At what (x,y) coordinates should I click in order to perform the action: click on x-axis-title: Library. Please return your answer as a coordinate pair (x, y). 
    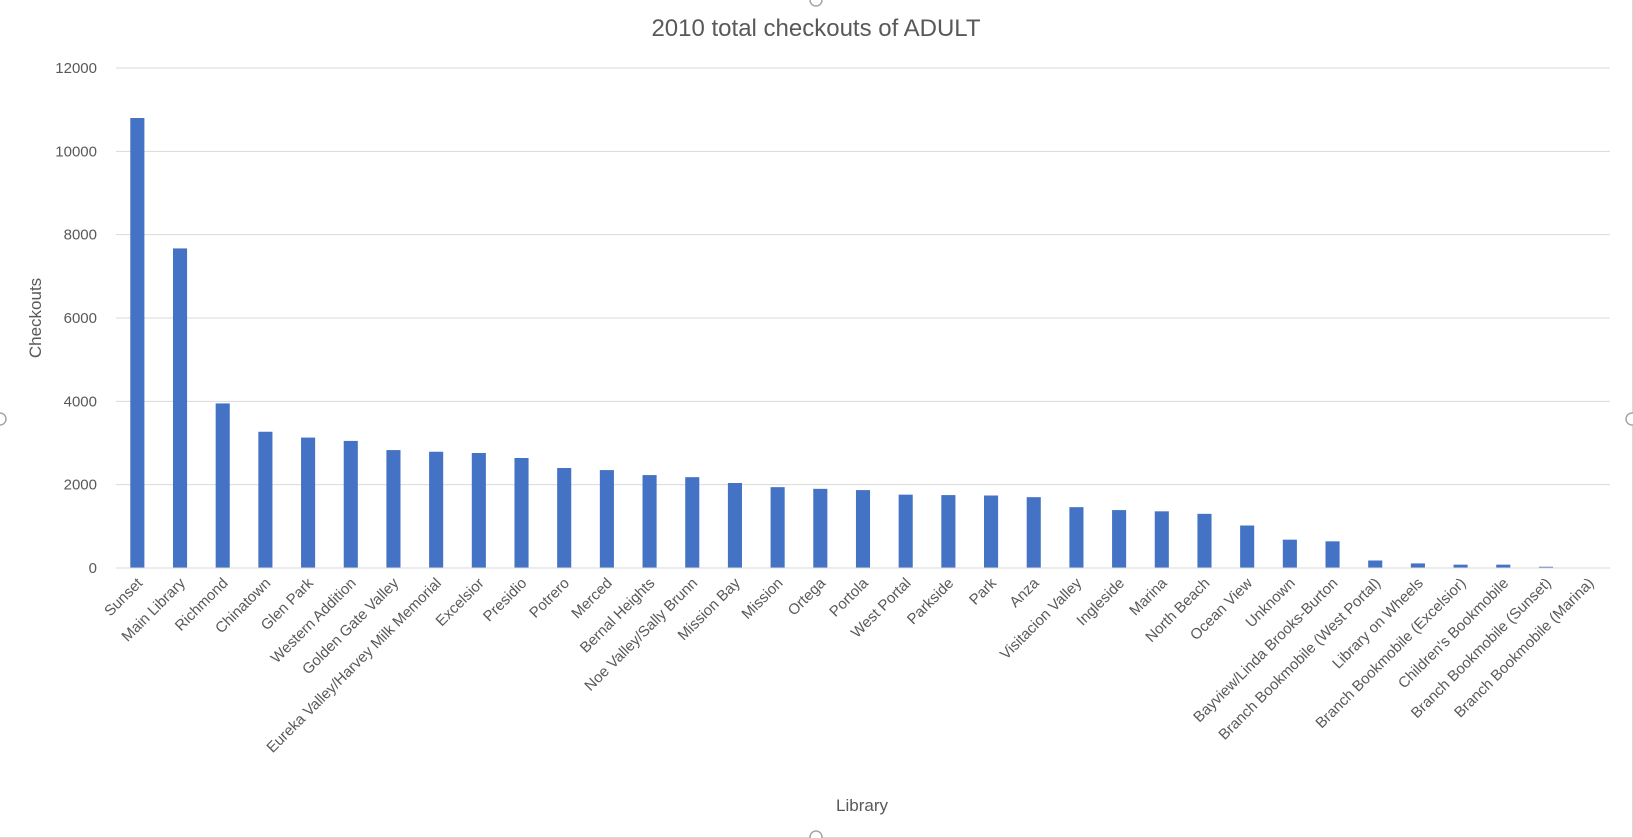
    Looking at the image, I should click on (862, 805).